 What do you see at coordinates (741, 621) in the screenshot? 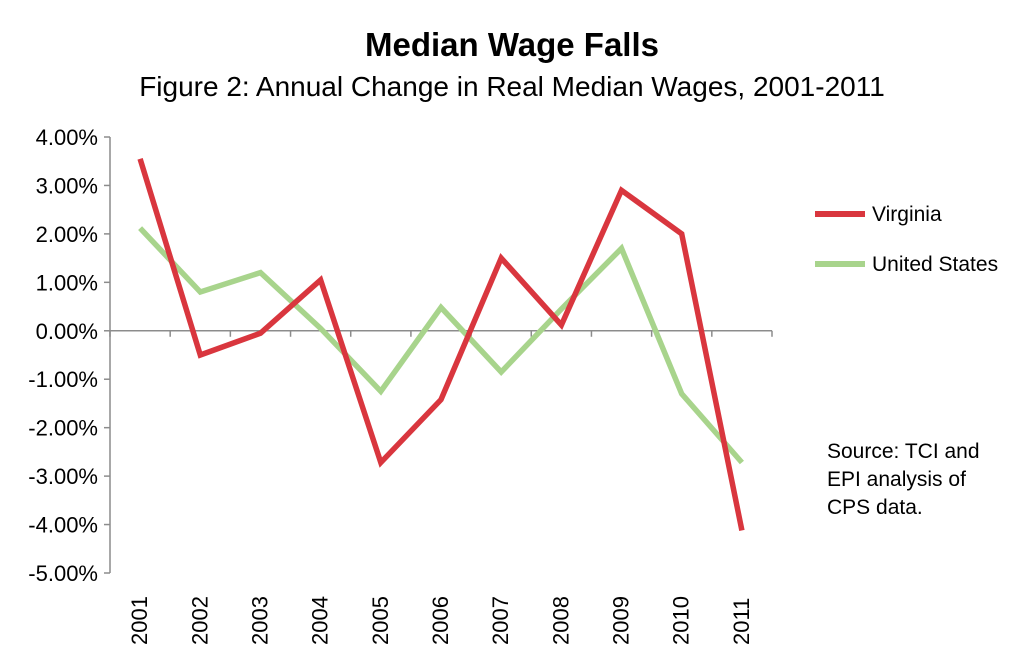
I see `x-tick-label: 2011` at bounding box center [741, 621].